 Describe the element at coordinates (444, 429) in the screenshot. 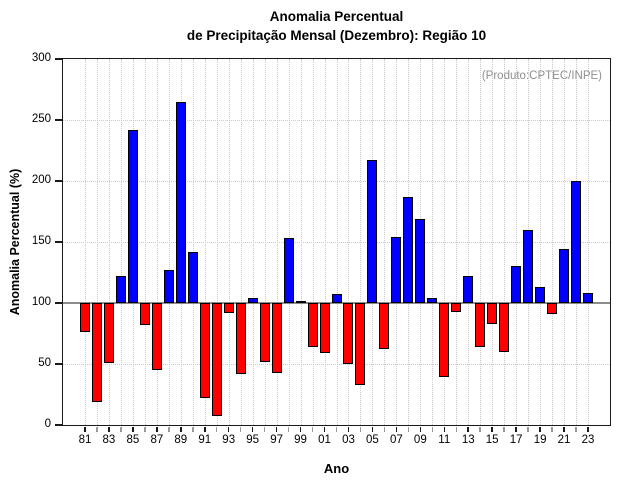

I see `x-tick-2011` at that location.